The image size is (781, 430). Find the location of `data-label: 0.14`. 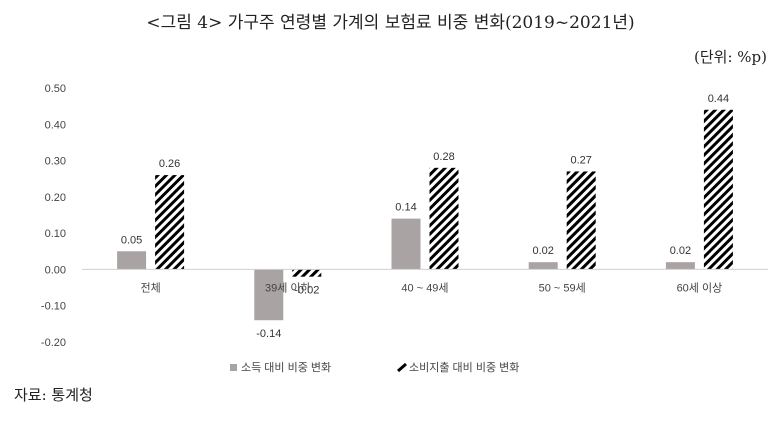

data-label: 0.14 is located at coordinates (405, 208).